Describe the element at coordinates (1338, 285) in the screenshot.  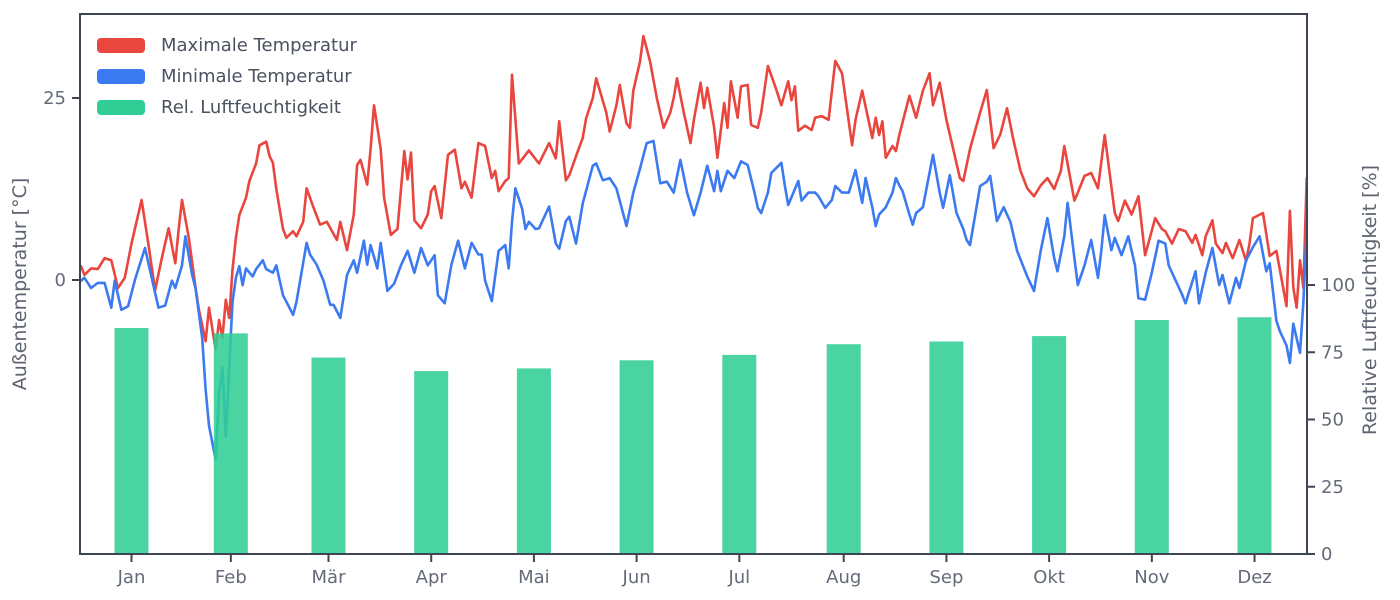
I see `right-tick-label: 100` at that location.